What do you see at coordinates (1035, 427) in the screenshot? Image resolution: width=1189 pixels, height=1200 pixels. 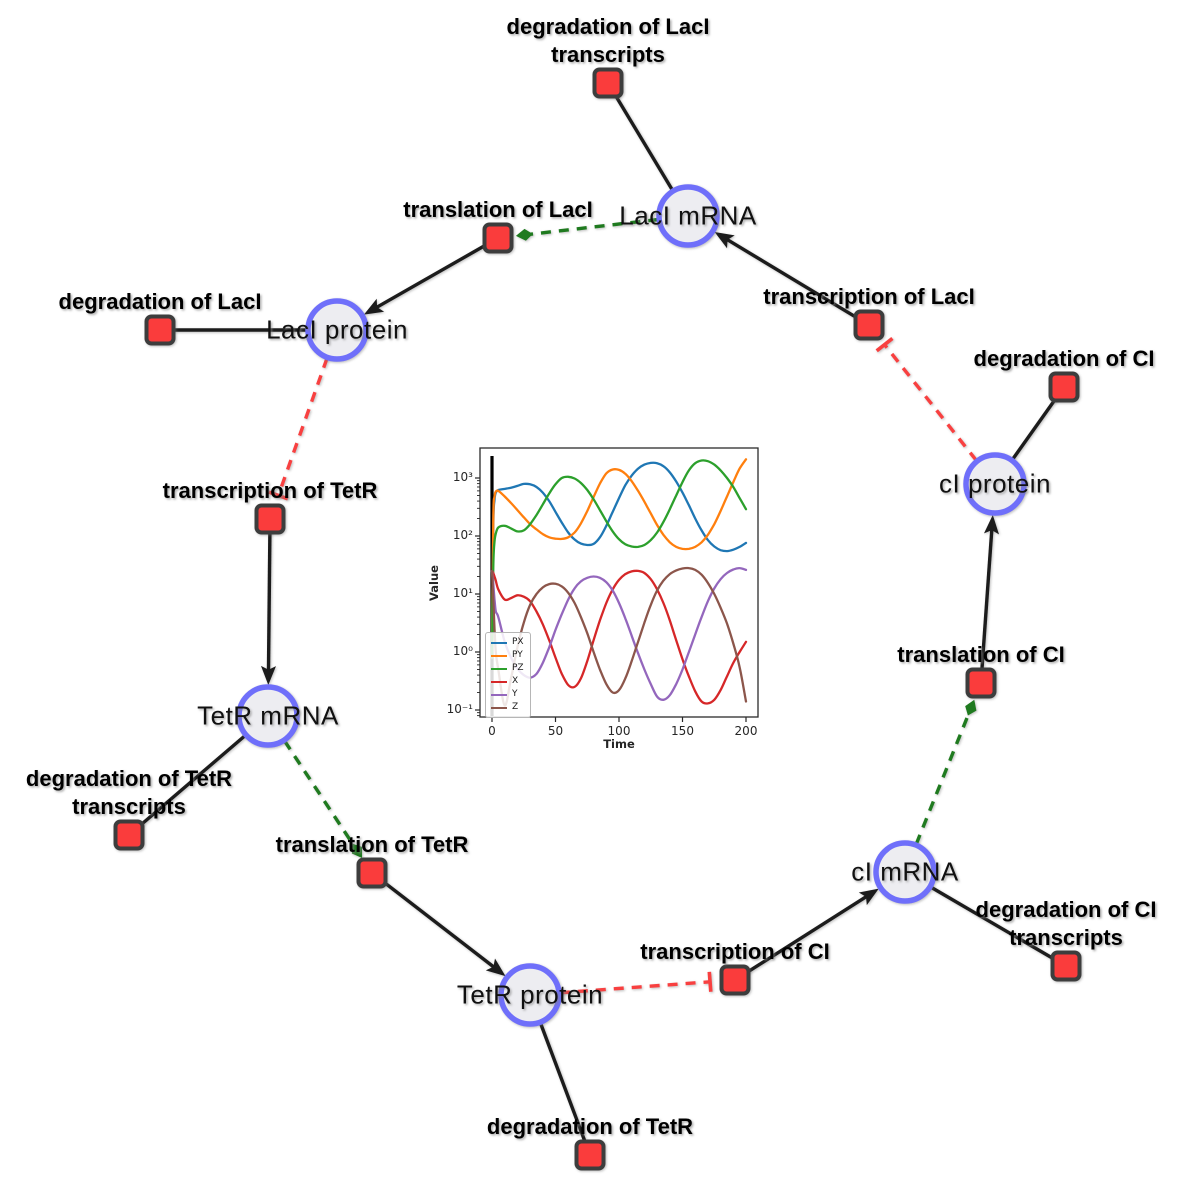 I see `edge-consumption-ci-protein-to-degradation-ci` at bounding box center [1035, 427].